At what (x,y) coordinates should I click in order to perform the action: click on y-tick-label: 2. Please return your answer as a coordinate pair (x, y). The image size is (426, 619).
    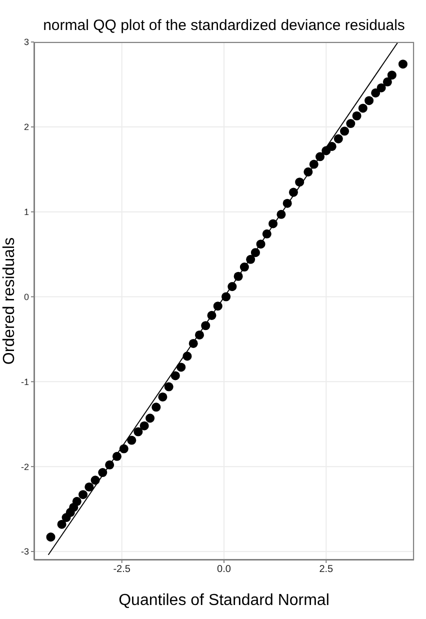
    Looking at the image, I should click on (26, 127).